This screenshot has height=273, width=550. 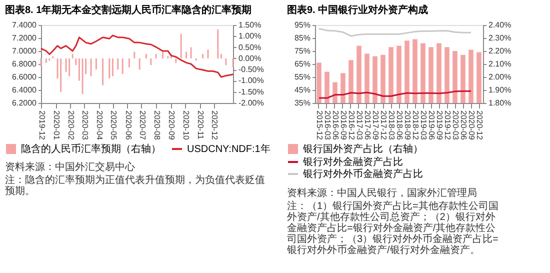 I want to click on x-tick-label: 2020-05, so click(x=113, y=125).